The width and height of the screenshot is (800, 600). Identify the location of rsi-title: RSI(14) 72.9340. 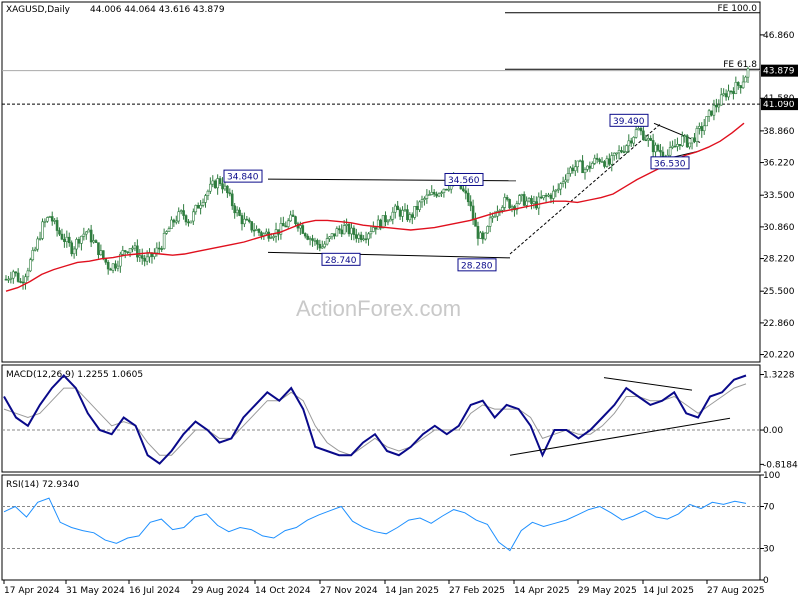
(42, 485).